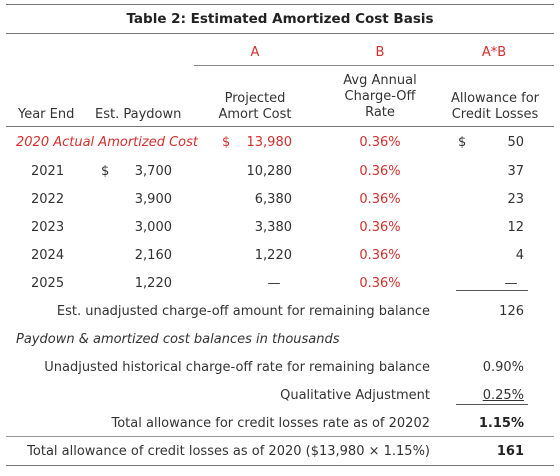  What do you see at coordinates (515, 227) in the screenshot?
I see `row-allowance: 12` at bounding box center [515, 227].